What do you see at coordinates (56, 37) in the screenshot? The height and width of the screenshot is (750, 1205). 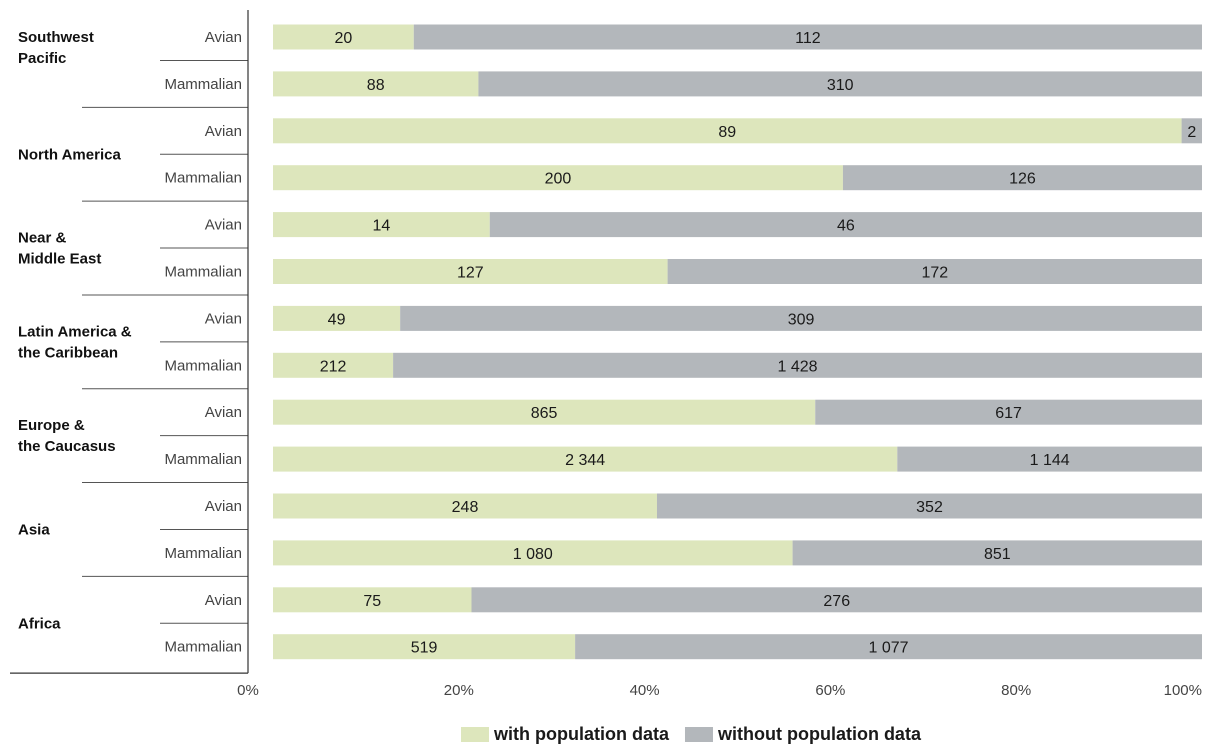 I see `region-label: Southwest` at bounding box center [56, 37].